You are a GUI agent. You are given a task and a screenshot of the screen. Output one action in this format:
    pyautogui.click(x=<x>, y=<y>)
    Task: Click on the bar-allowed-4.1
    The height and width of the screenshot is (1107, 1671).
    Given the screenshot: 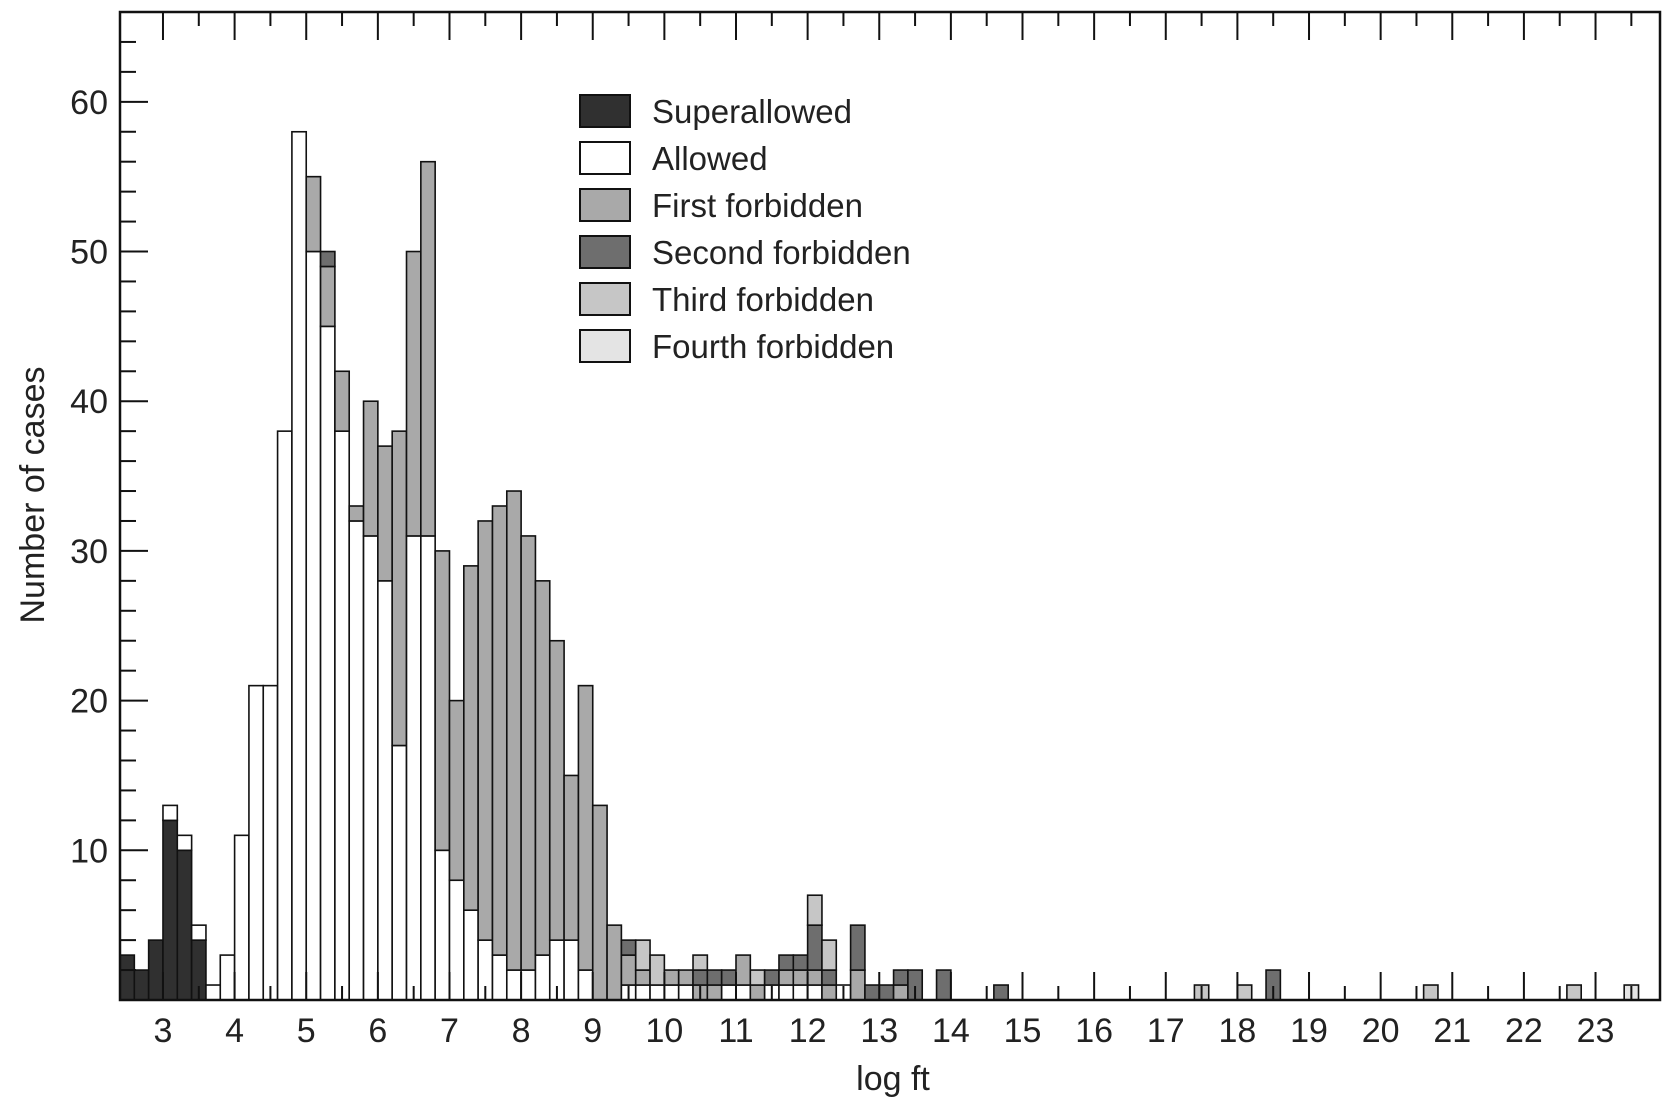 What is the action you would take?
    pyautogui.click(x=241, y=917)
    